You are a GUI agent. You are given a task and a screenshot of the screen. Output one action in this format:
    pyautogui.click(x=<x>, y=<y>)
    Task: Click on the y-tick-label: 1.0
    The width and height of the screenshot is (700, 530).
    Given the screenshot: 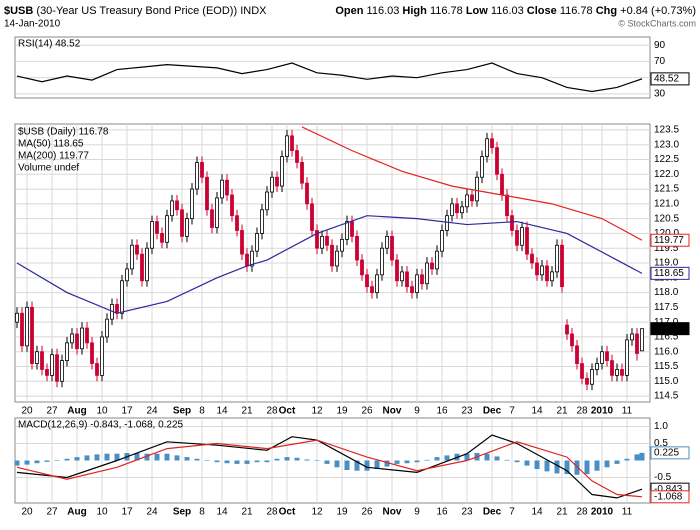 What is the action you would take?
    pyautogui.click(x=661, y=426)
    